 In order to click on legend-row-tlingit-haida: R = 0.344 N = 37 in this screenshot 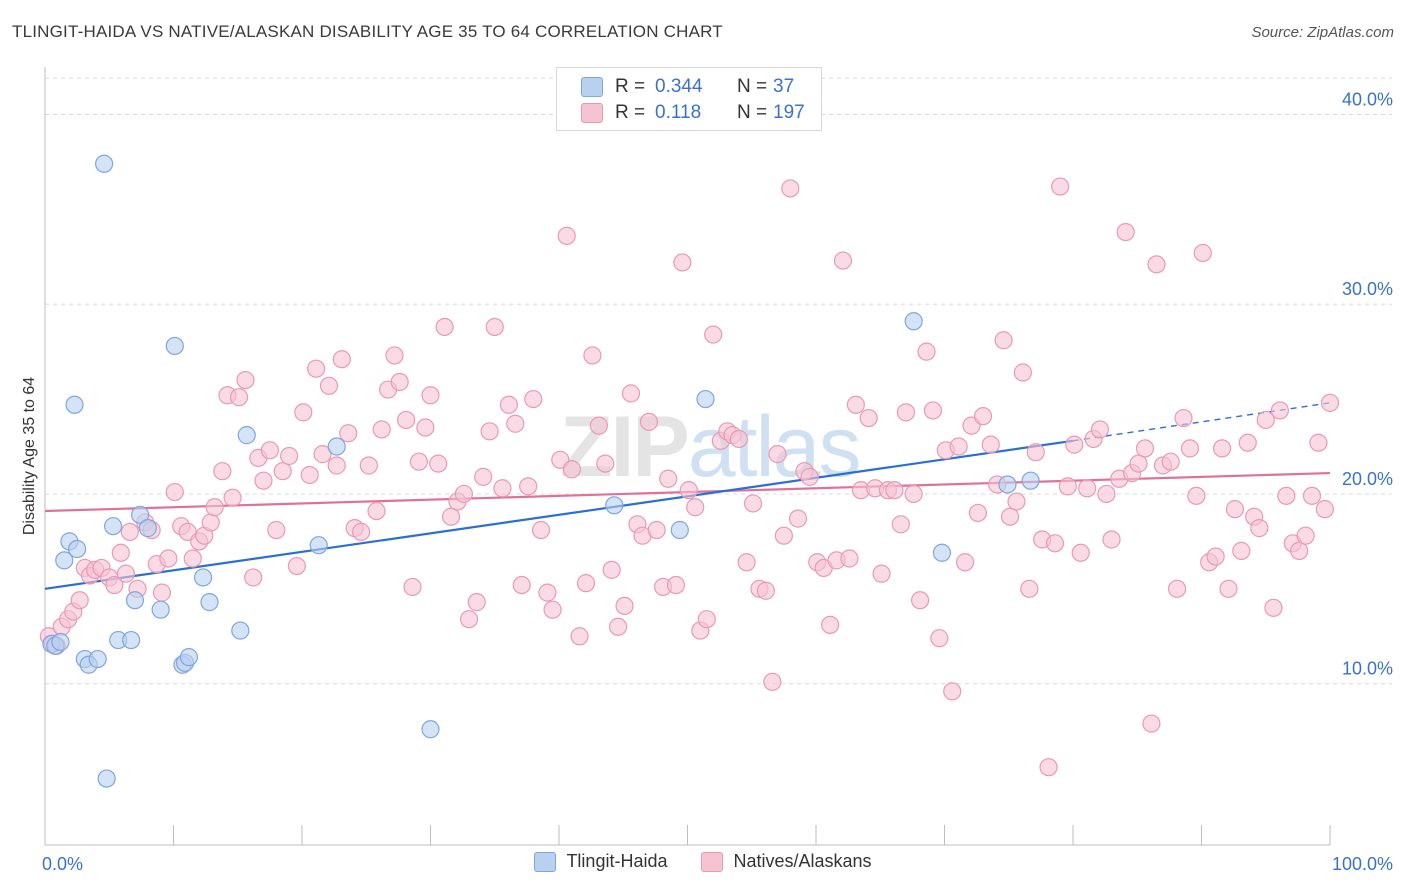, I will do `click(687, 87)`.